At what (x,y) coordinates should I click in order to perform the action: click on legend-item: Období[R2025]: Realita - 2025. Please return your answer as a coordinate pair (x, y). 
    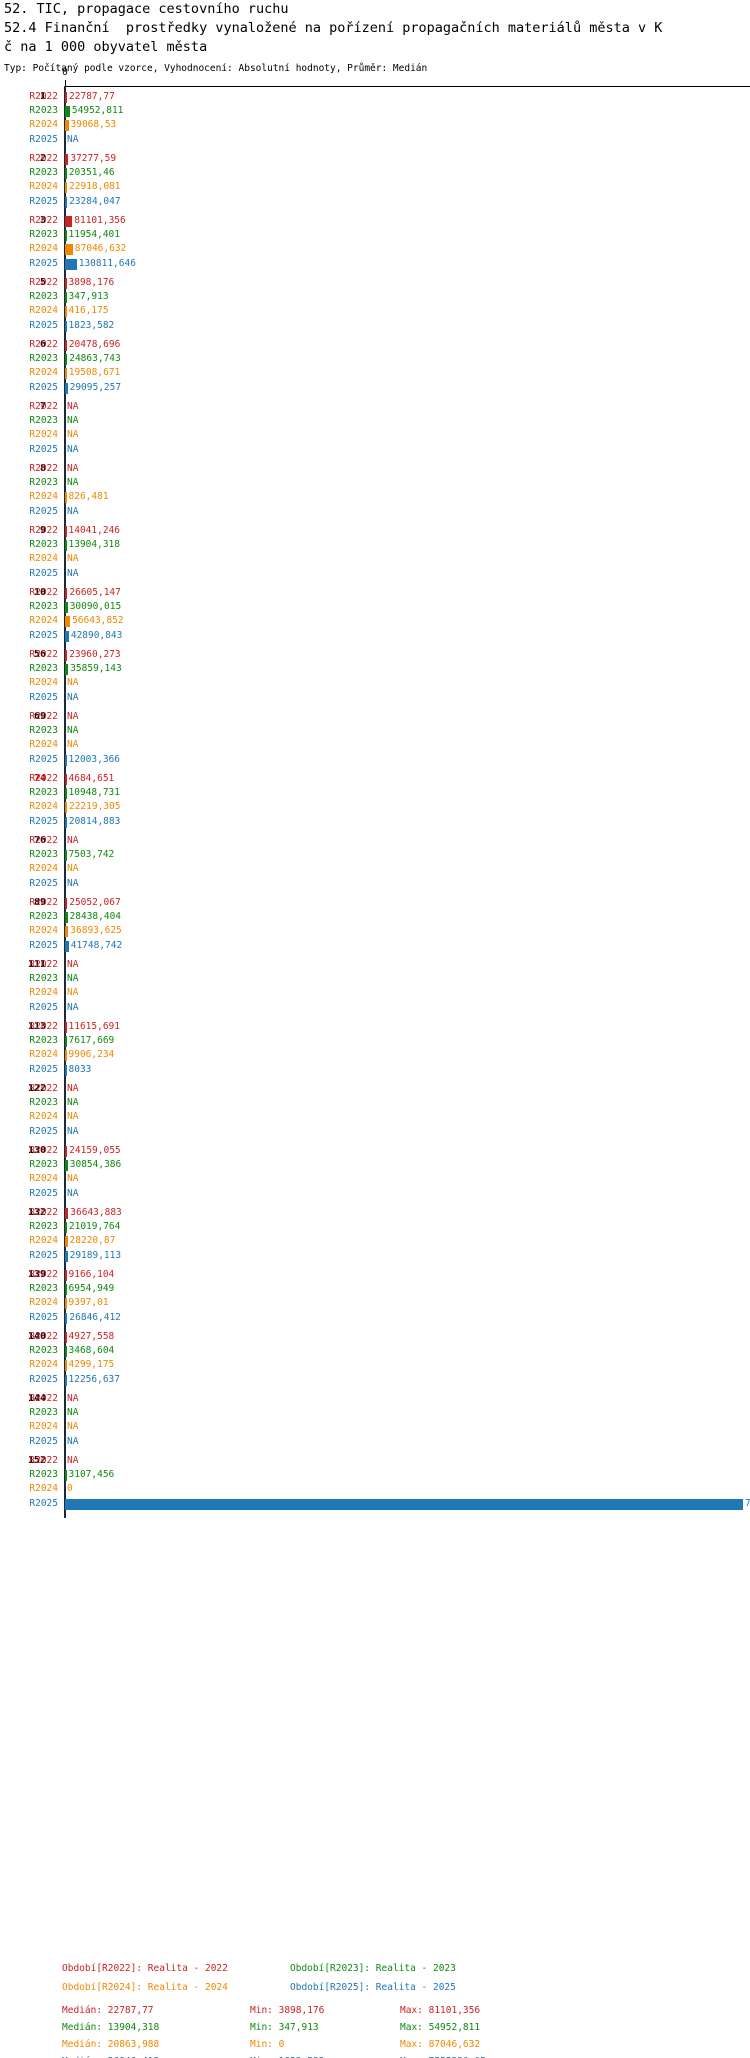
    Looking at the image, I should click on (373, 1987).